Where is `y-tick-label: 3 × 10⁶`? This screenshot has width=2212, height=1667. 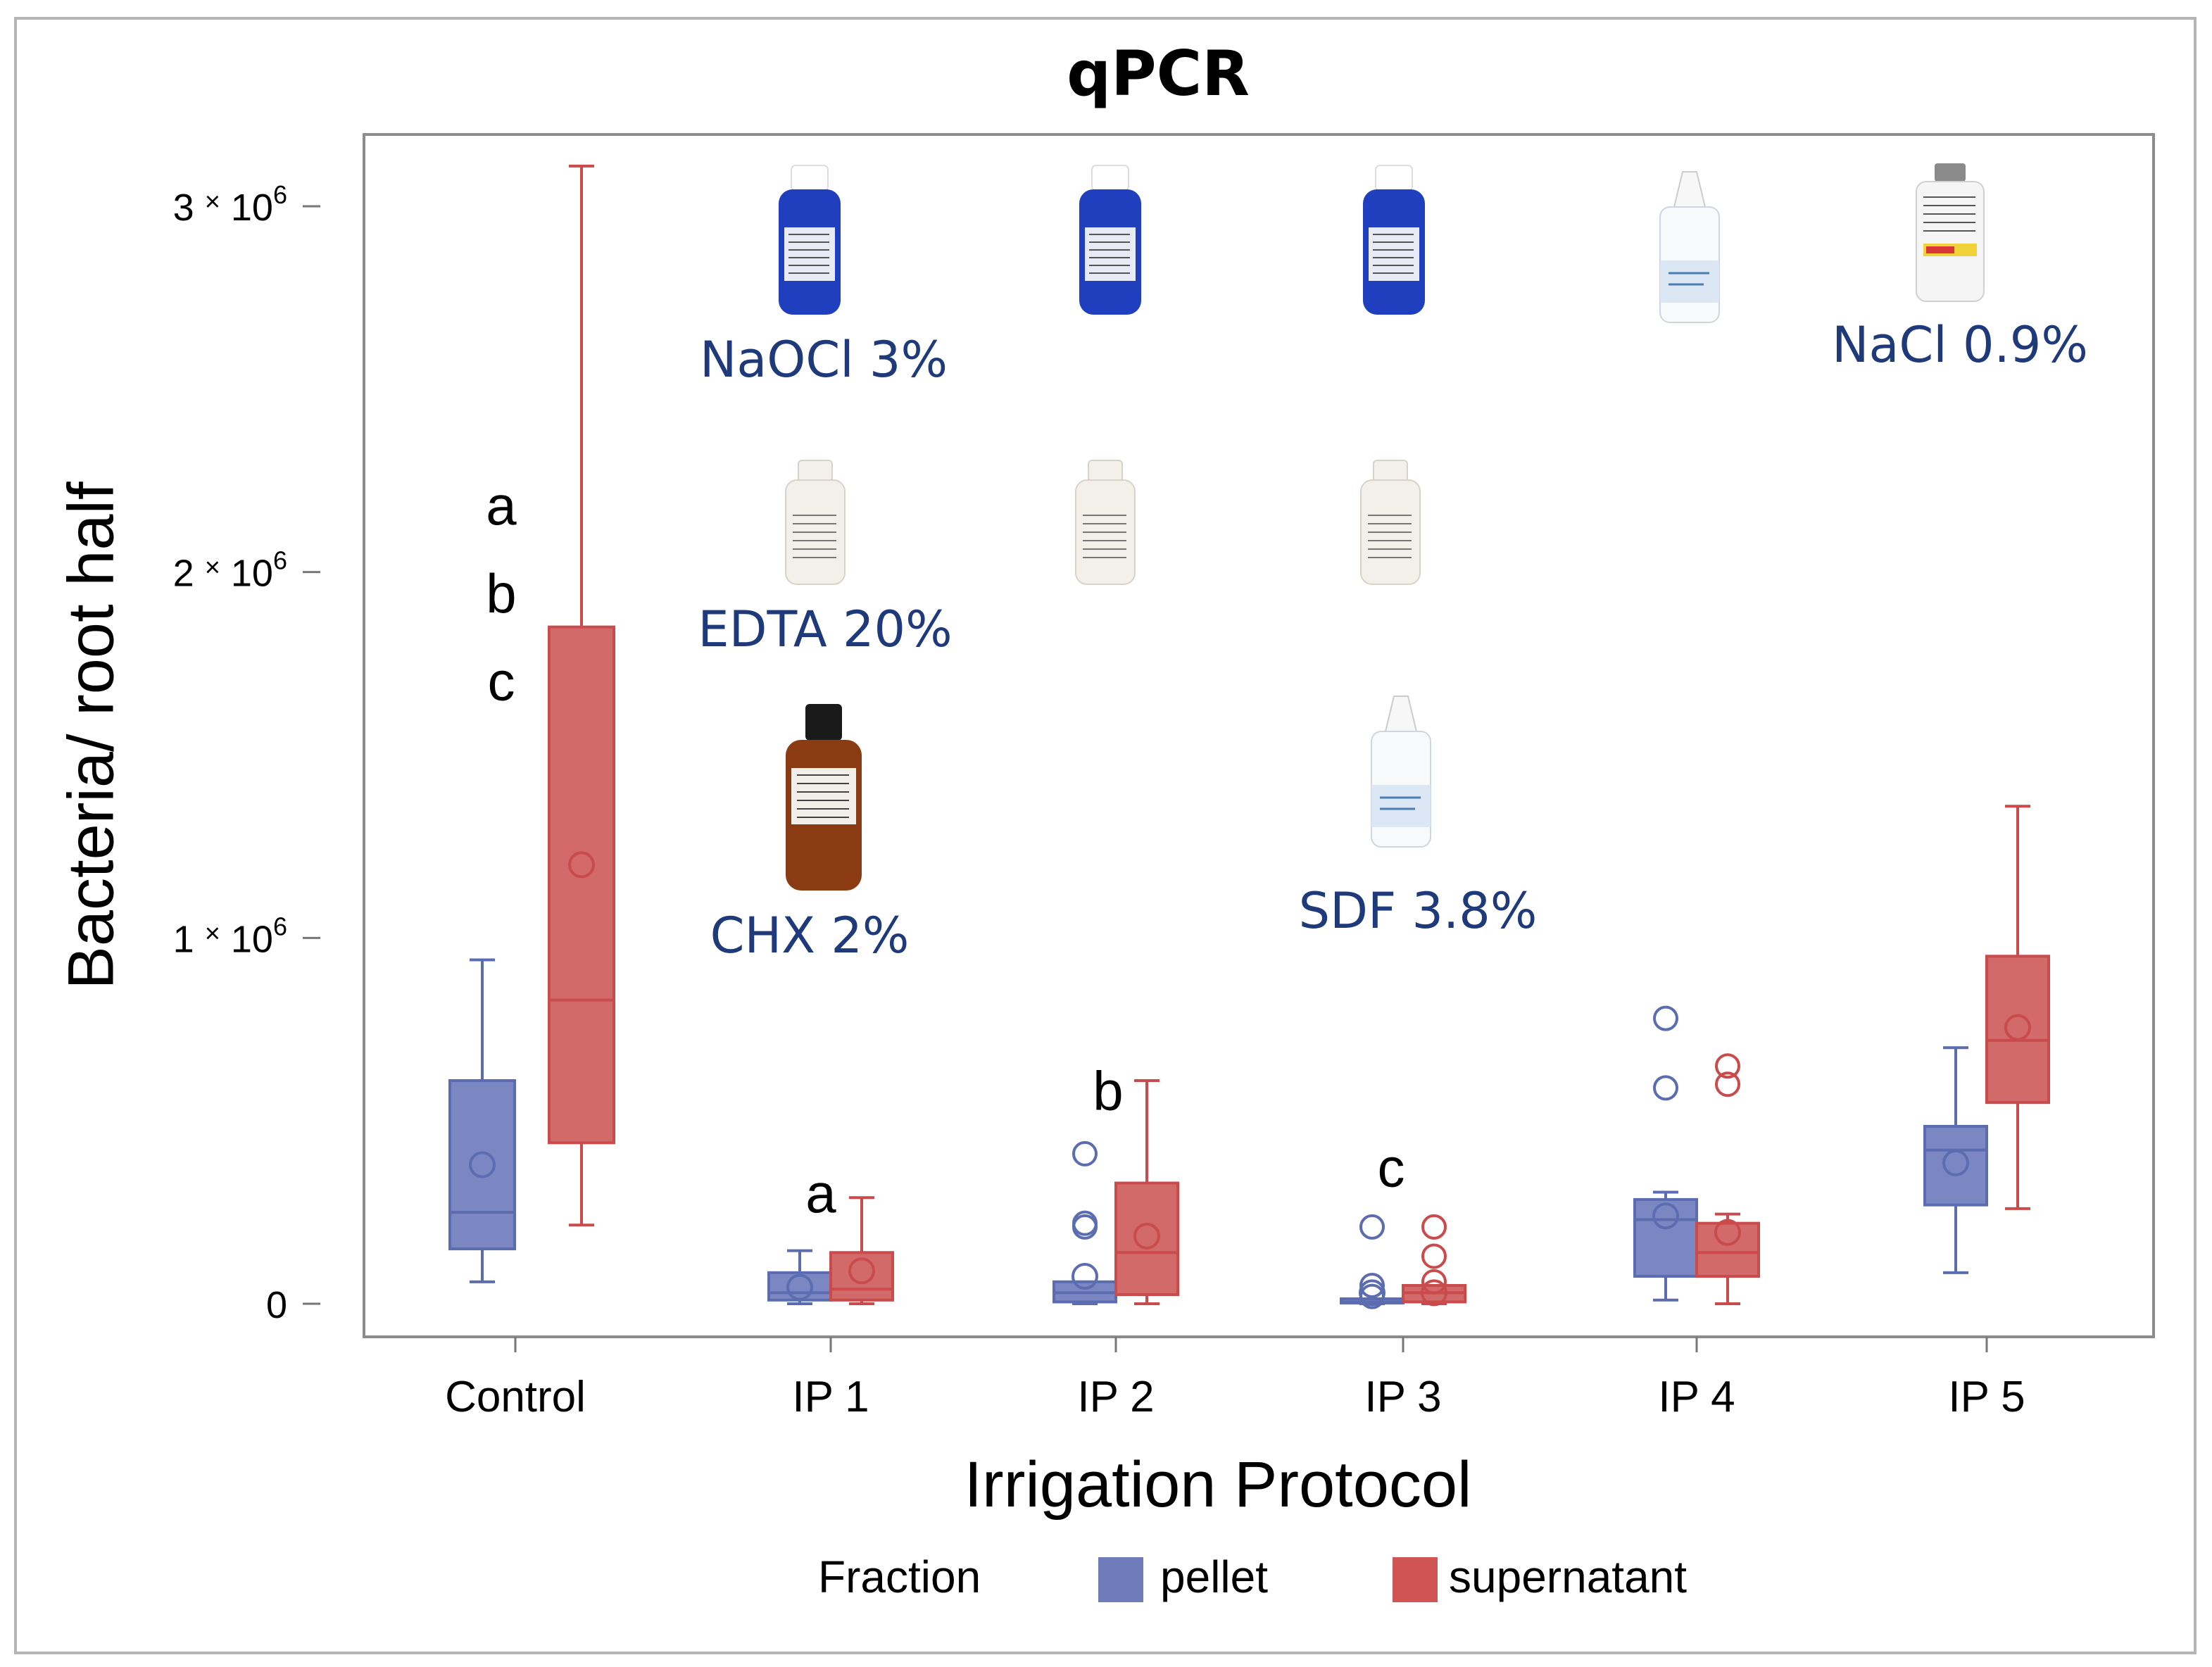 y-tick-label: 3 × 10⁶ is located at coordinates (230, 205).